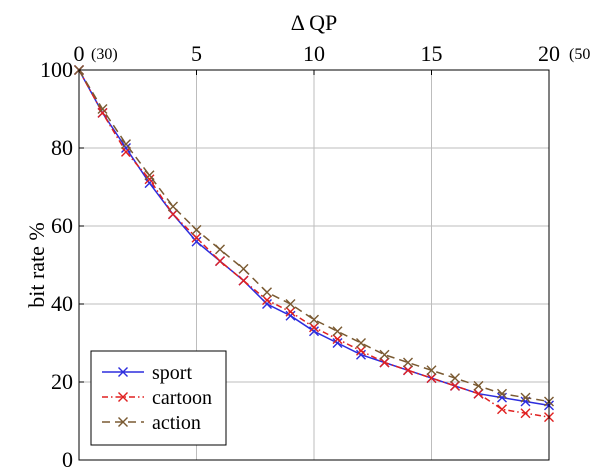  Describe the element at coordinates (79, 53) in the screenshot. I see `x-tick-label: 0` at that location.